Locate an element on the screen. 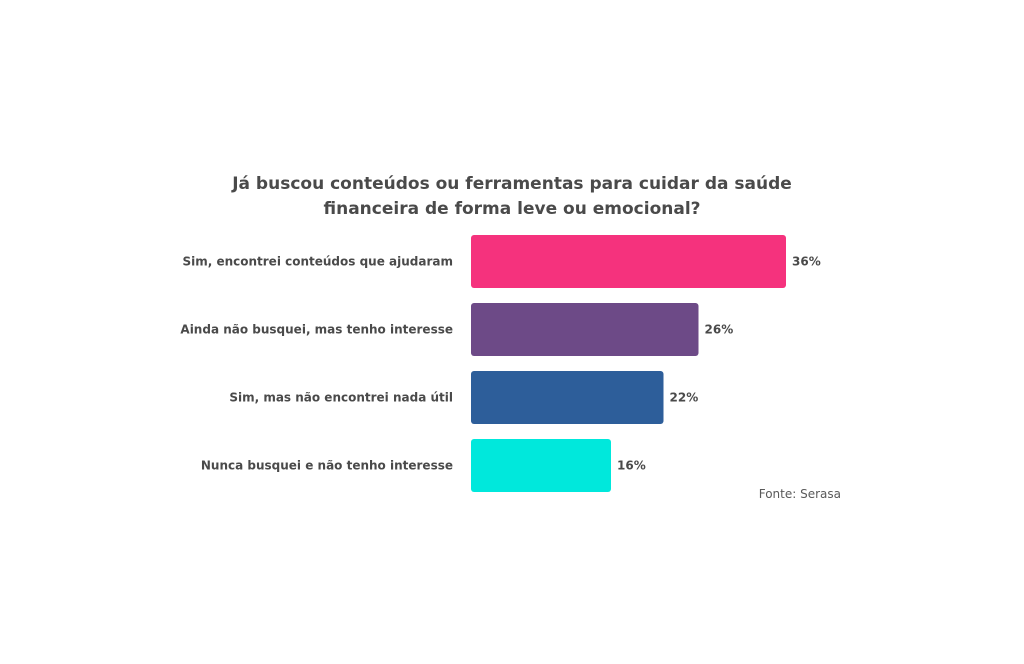 The width and height of the screenshot is (1024, 664). value-label: 36% is located at coordinates (806, 262).